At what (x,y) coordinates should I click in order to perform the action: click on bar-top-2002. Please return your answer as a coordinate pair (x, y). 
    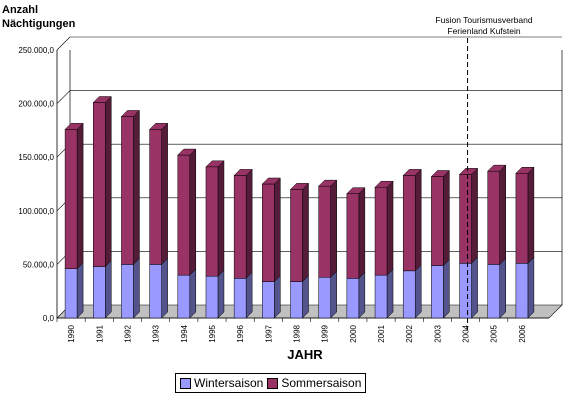
    Looking at the image, I should click on (412, 172).